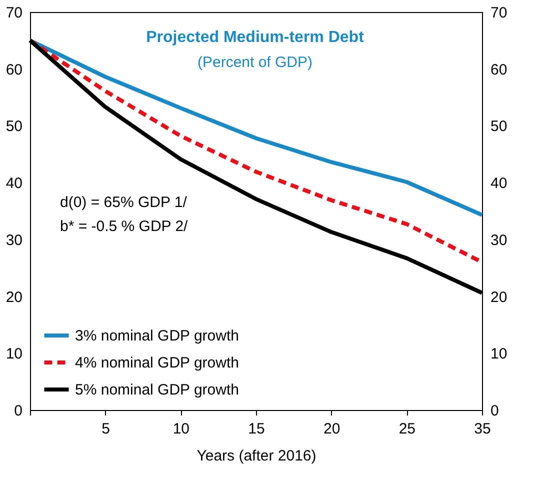  Describe the element at coordinates (14, 69) in the screenshot. I see `y-tick-label: 60` at that location.